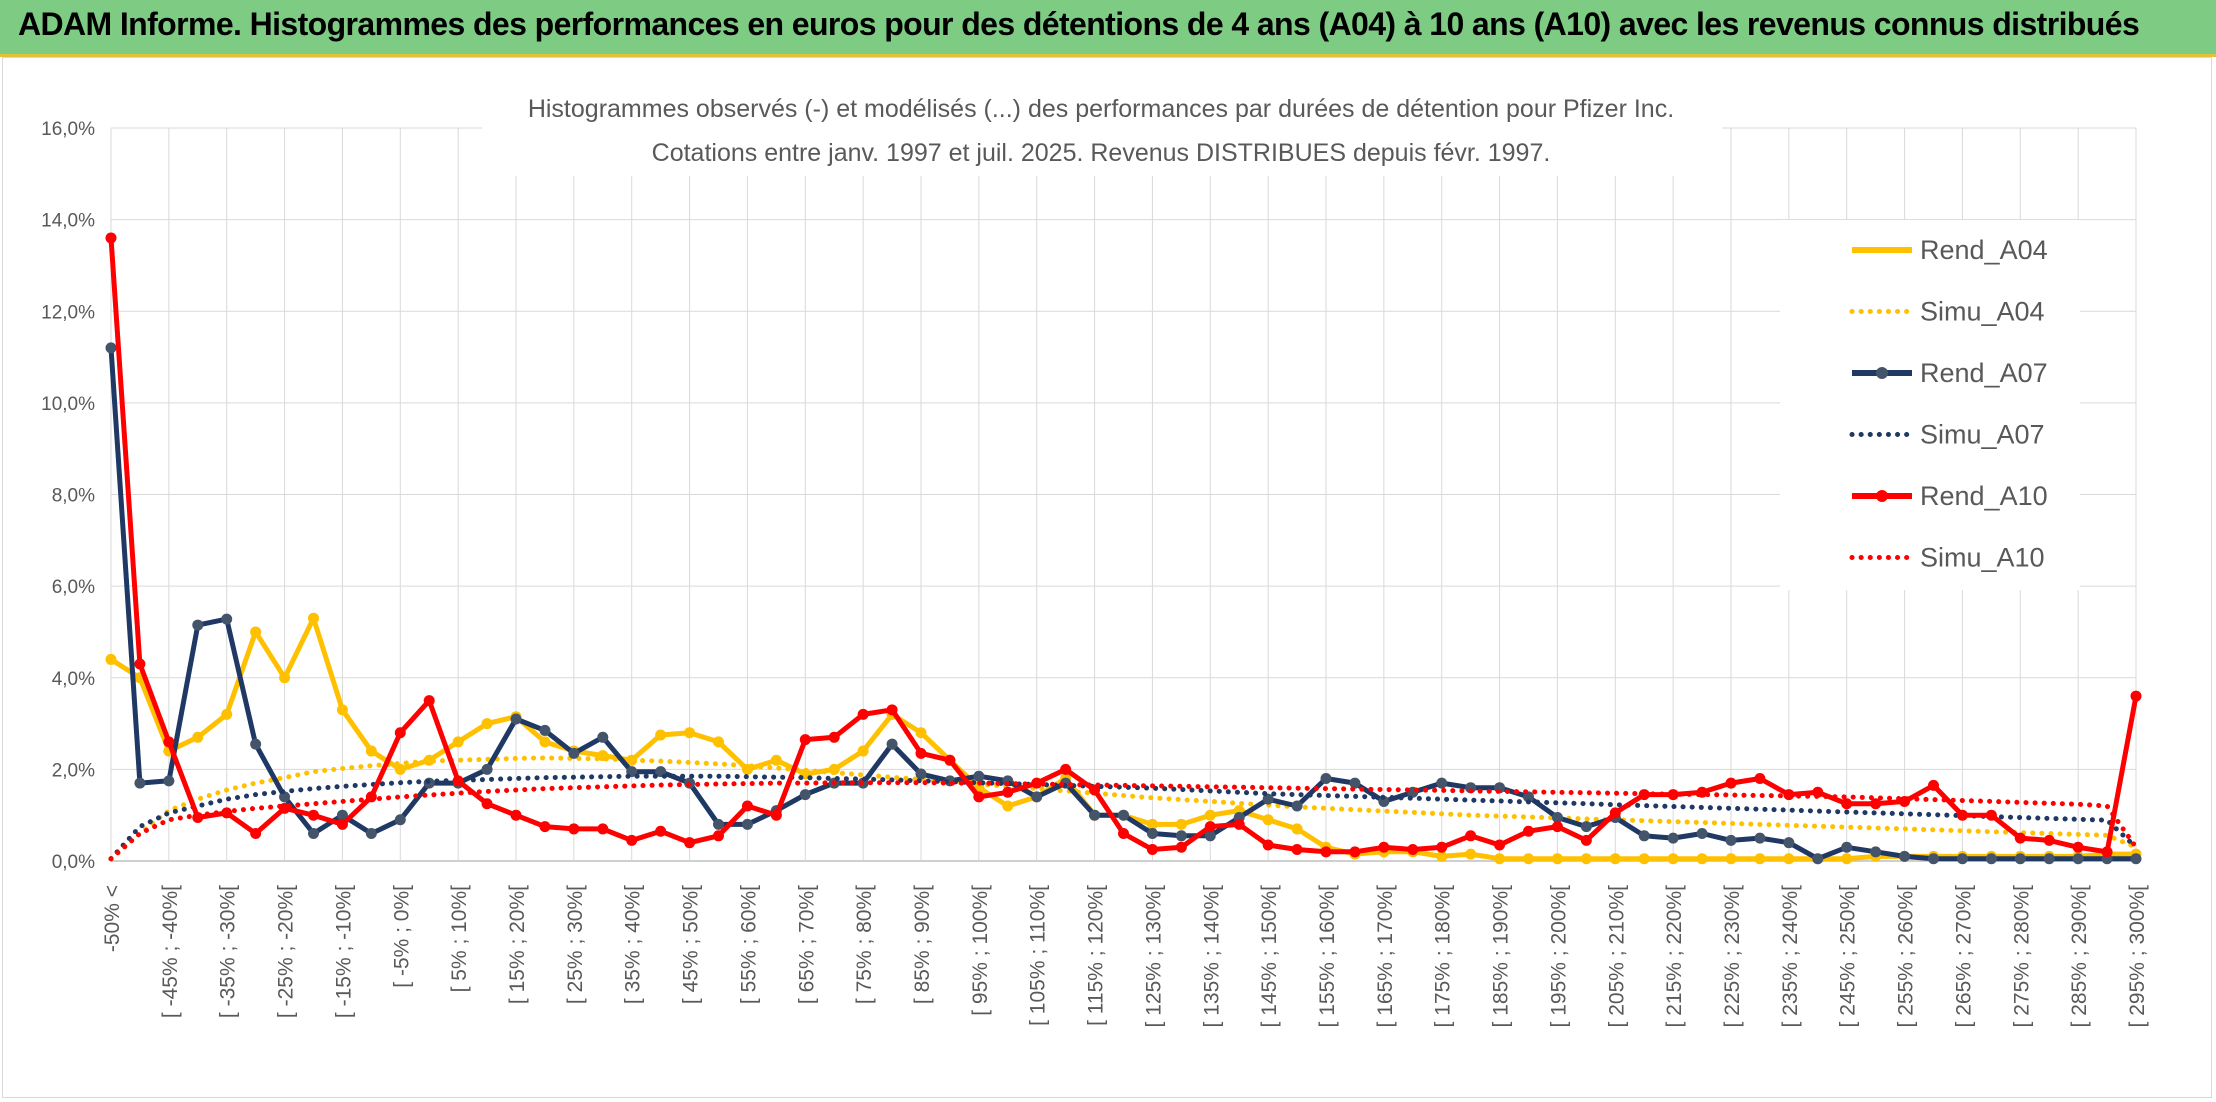 The height and width of the screenshot is (1102, 2216). What do you see at coordinates (73, 587) in the screenshot?
I see `y-tick-label: 6,0%` at bounding box center [73, 587].